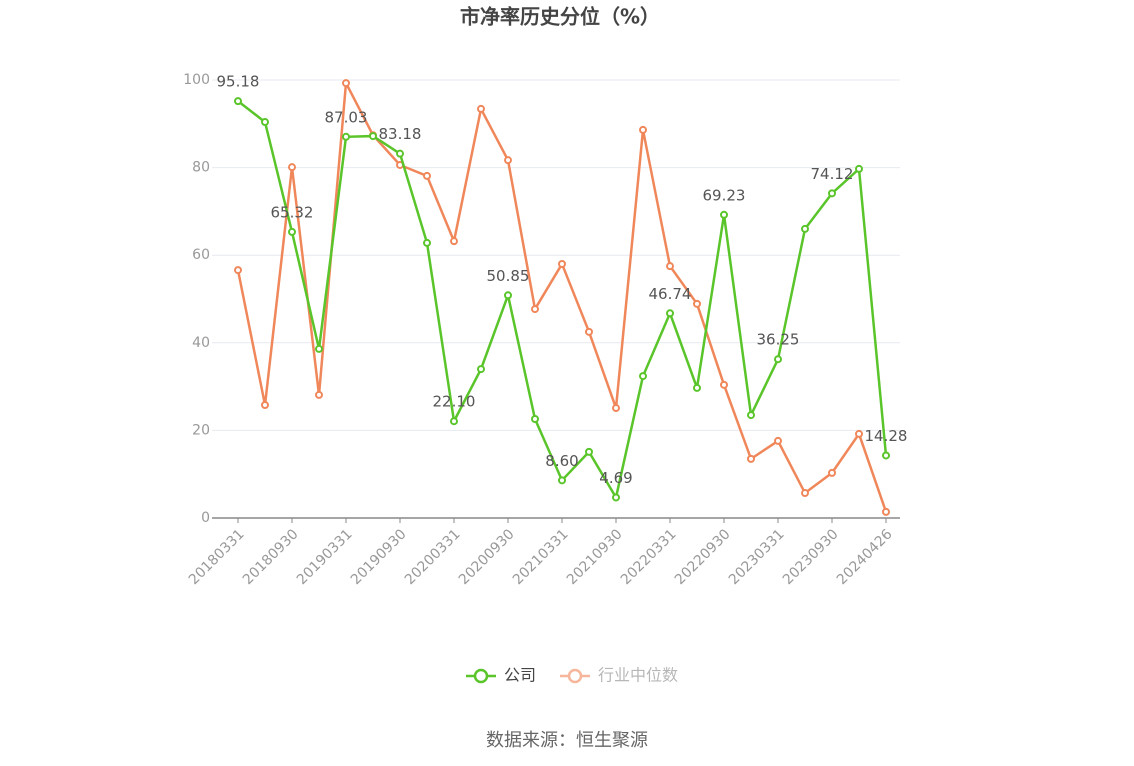 This screenshot has height=766, width=1134. Describe the element at coordinates (638, 675) in the screenshot. I see `legend-label: 行业中位数` at that location.